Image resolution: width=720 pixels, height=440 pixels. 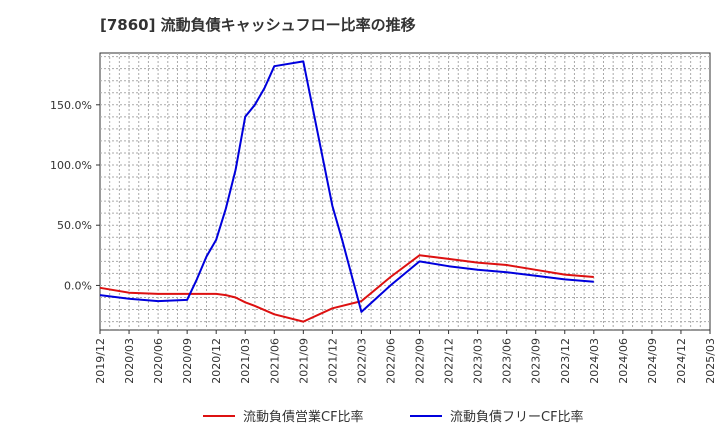 I want to click on x-tick-label: 2023/12, so click(x=565, y=361).